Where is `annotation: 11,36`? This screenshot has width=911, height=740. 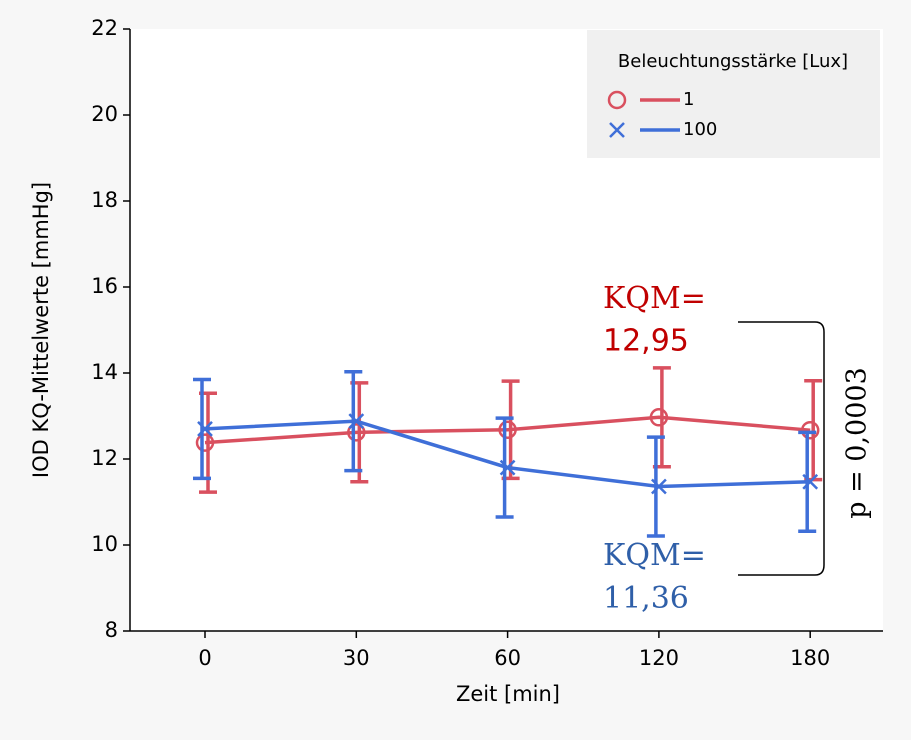 annotation: 11,36 is located at coordinates (646, 598).